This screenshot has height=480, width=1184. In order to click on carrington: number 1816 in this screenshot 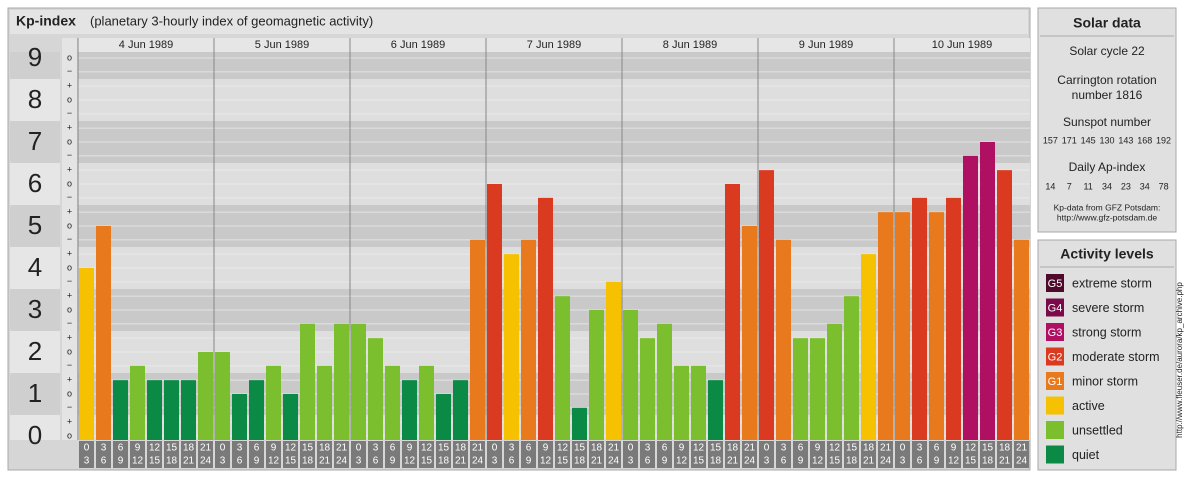, I will do `click(1107, 95)`.